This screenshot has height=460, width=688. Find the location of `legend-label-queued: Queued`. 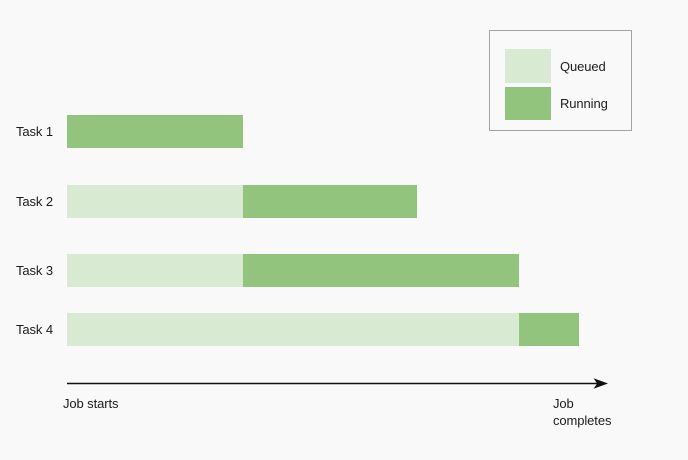

legend-label-queued: Queued is located at coordinates (583, 66).